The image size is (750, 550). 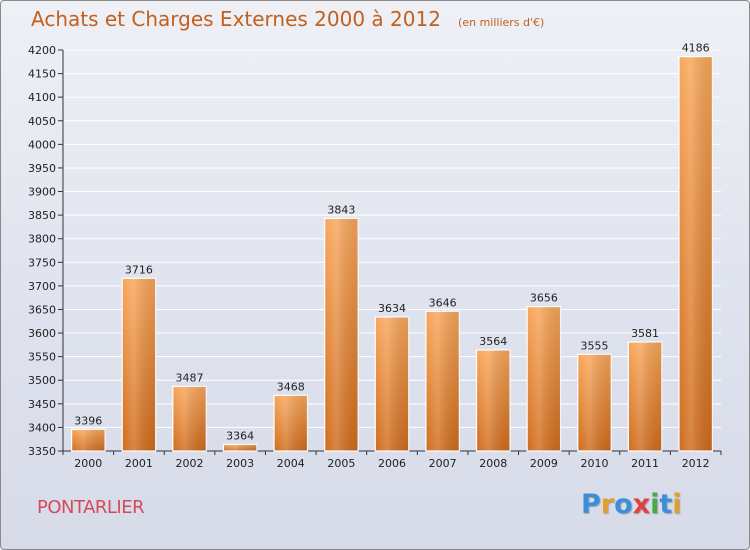 What do you see at coordinates (291, 463) in the screenshot?
I see `x-tick-label: 2004` at bounding box center [291, 463].